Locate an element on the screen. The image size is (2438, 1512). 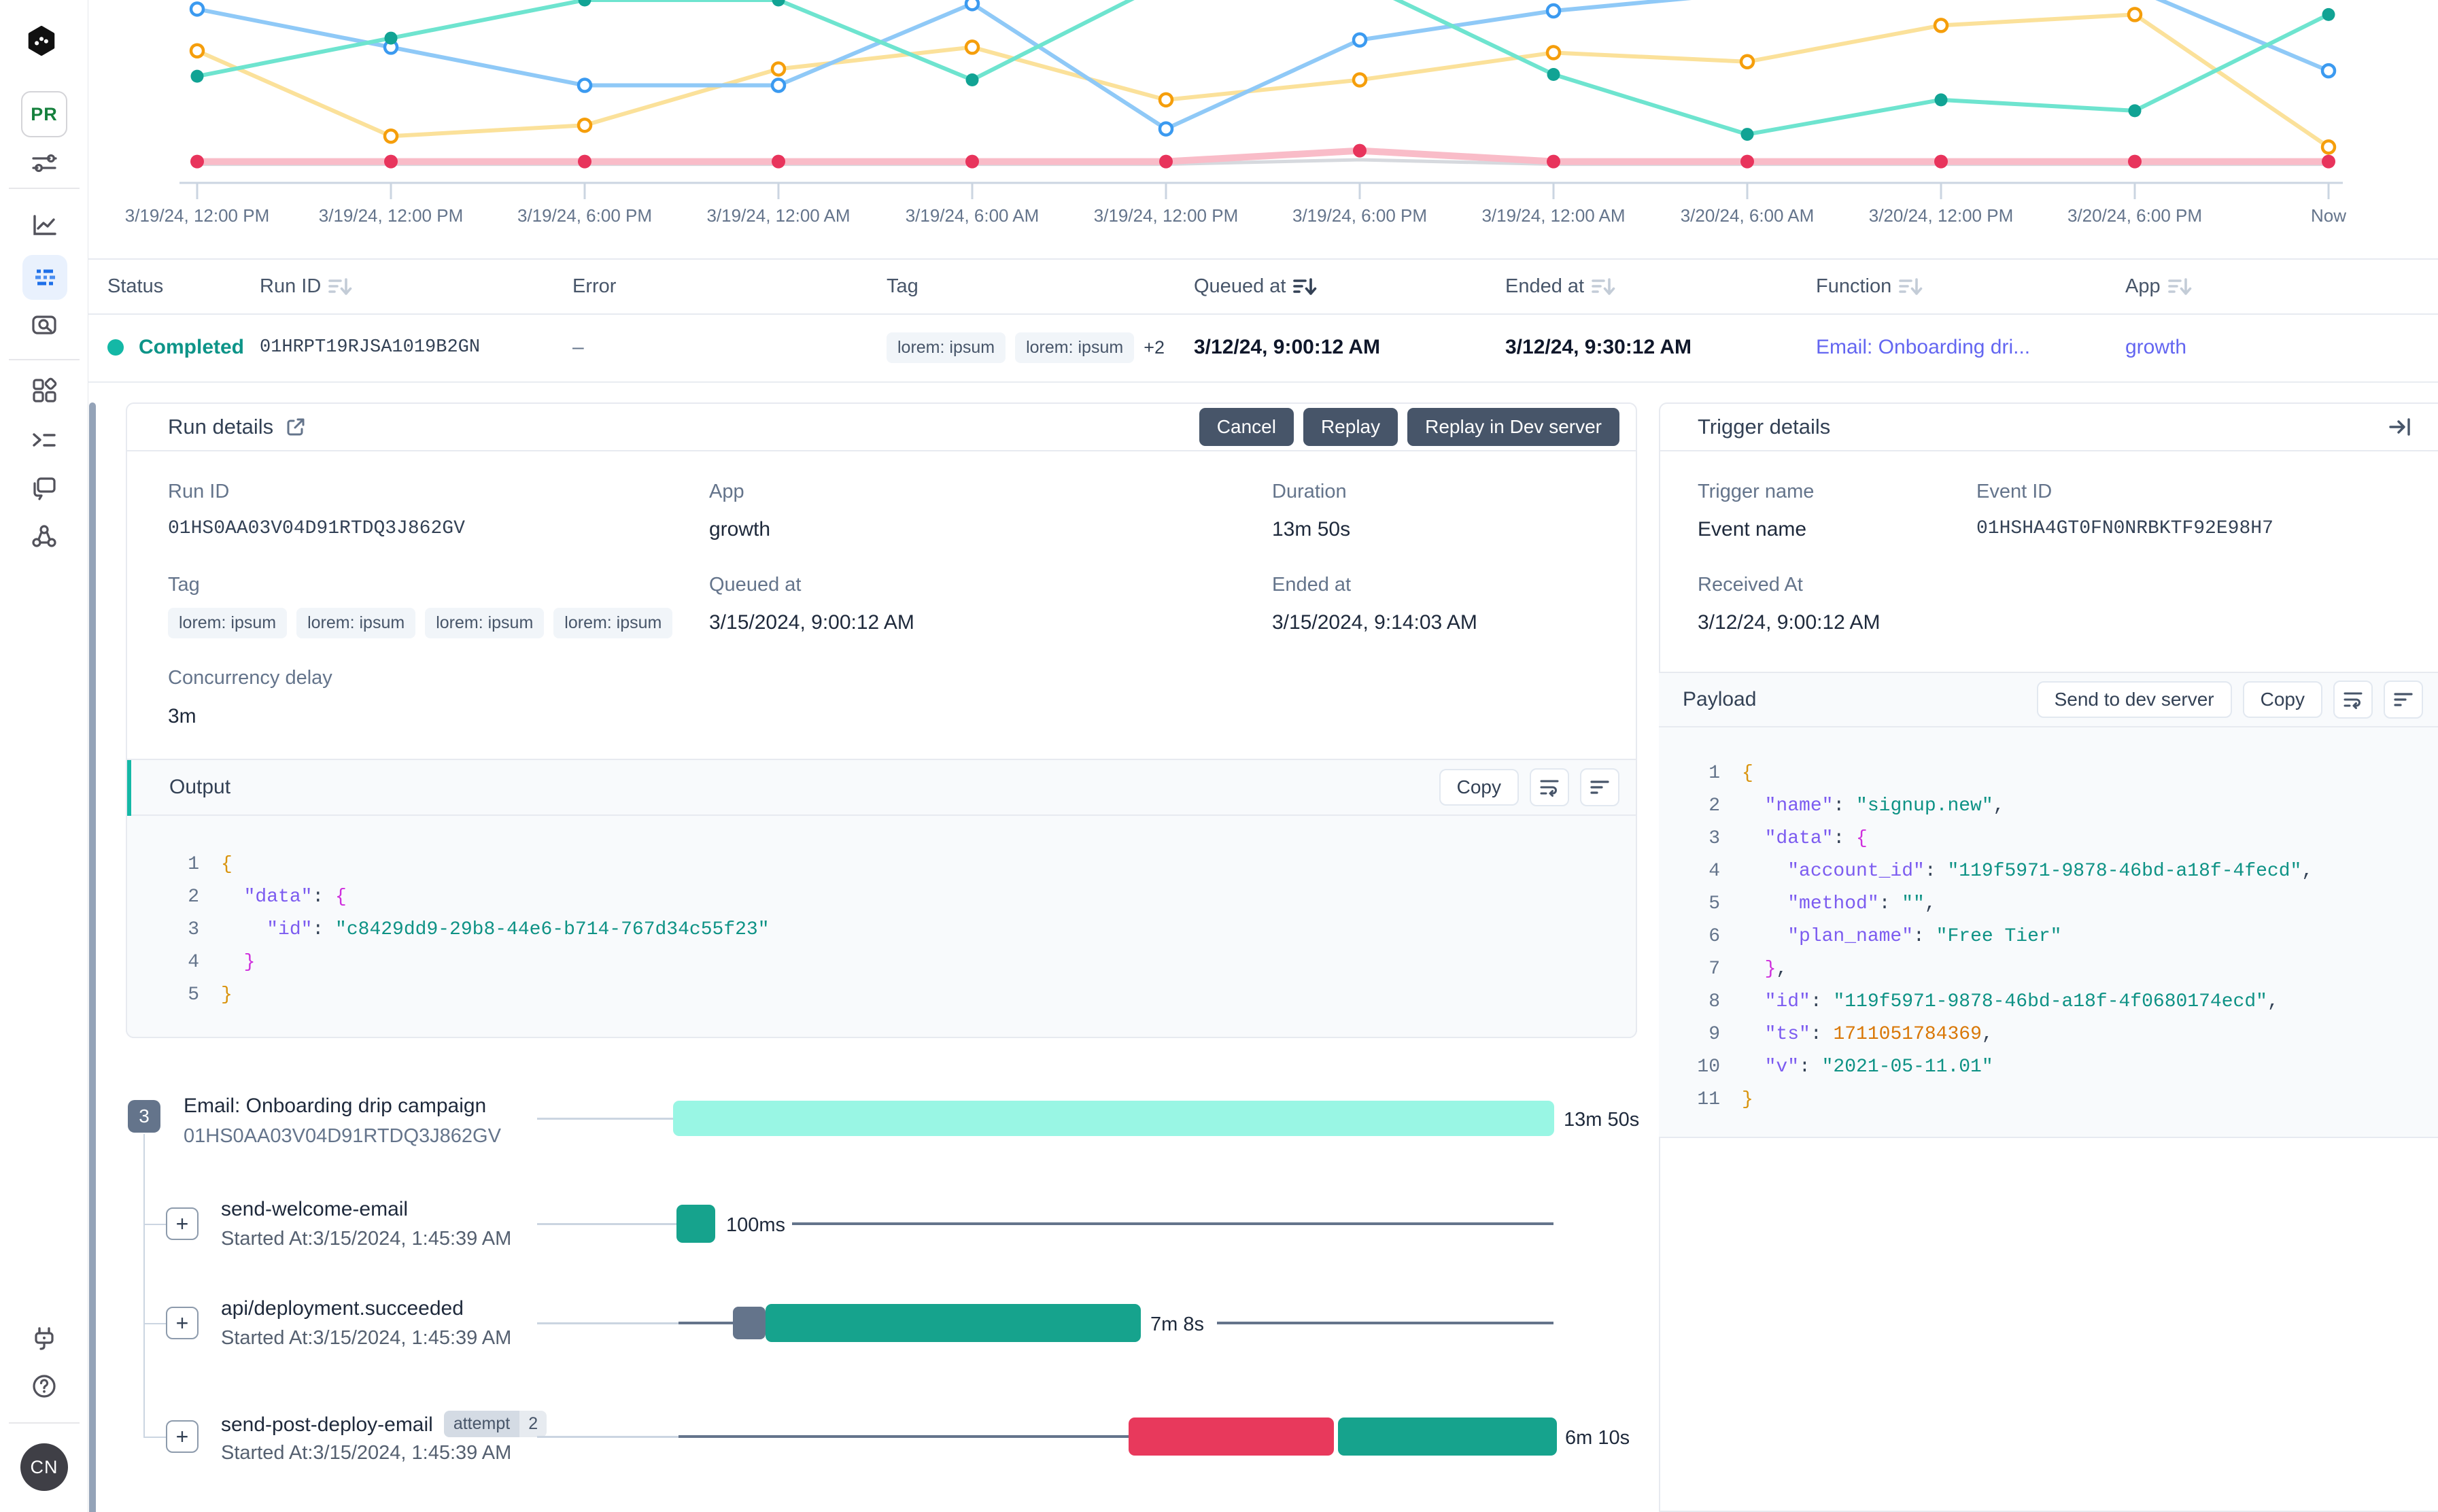
status-dot-icon is located at coordinates (115, 347).